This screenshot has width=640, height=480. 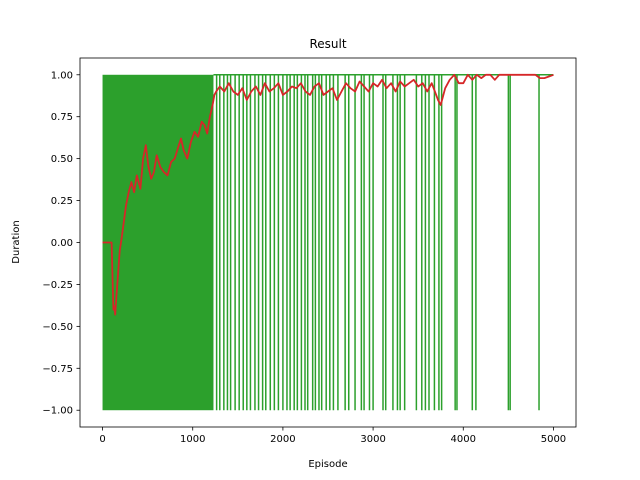 I want to click on x-tick-label: 2000, so click(x=282, y=439).